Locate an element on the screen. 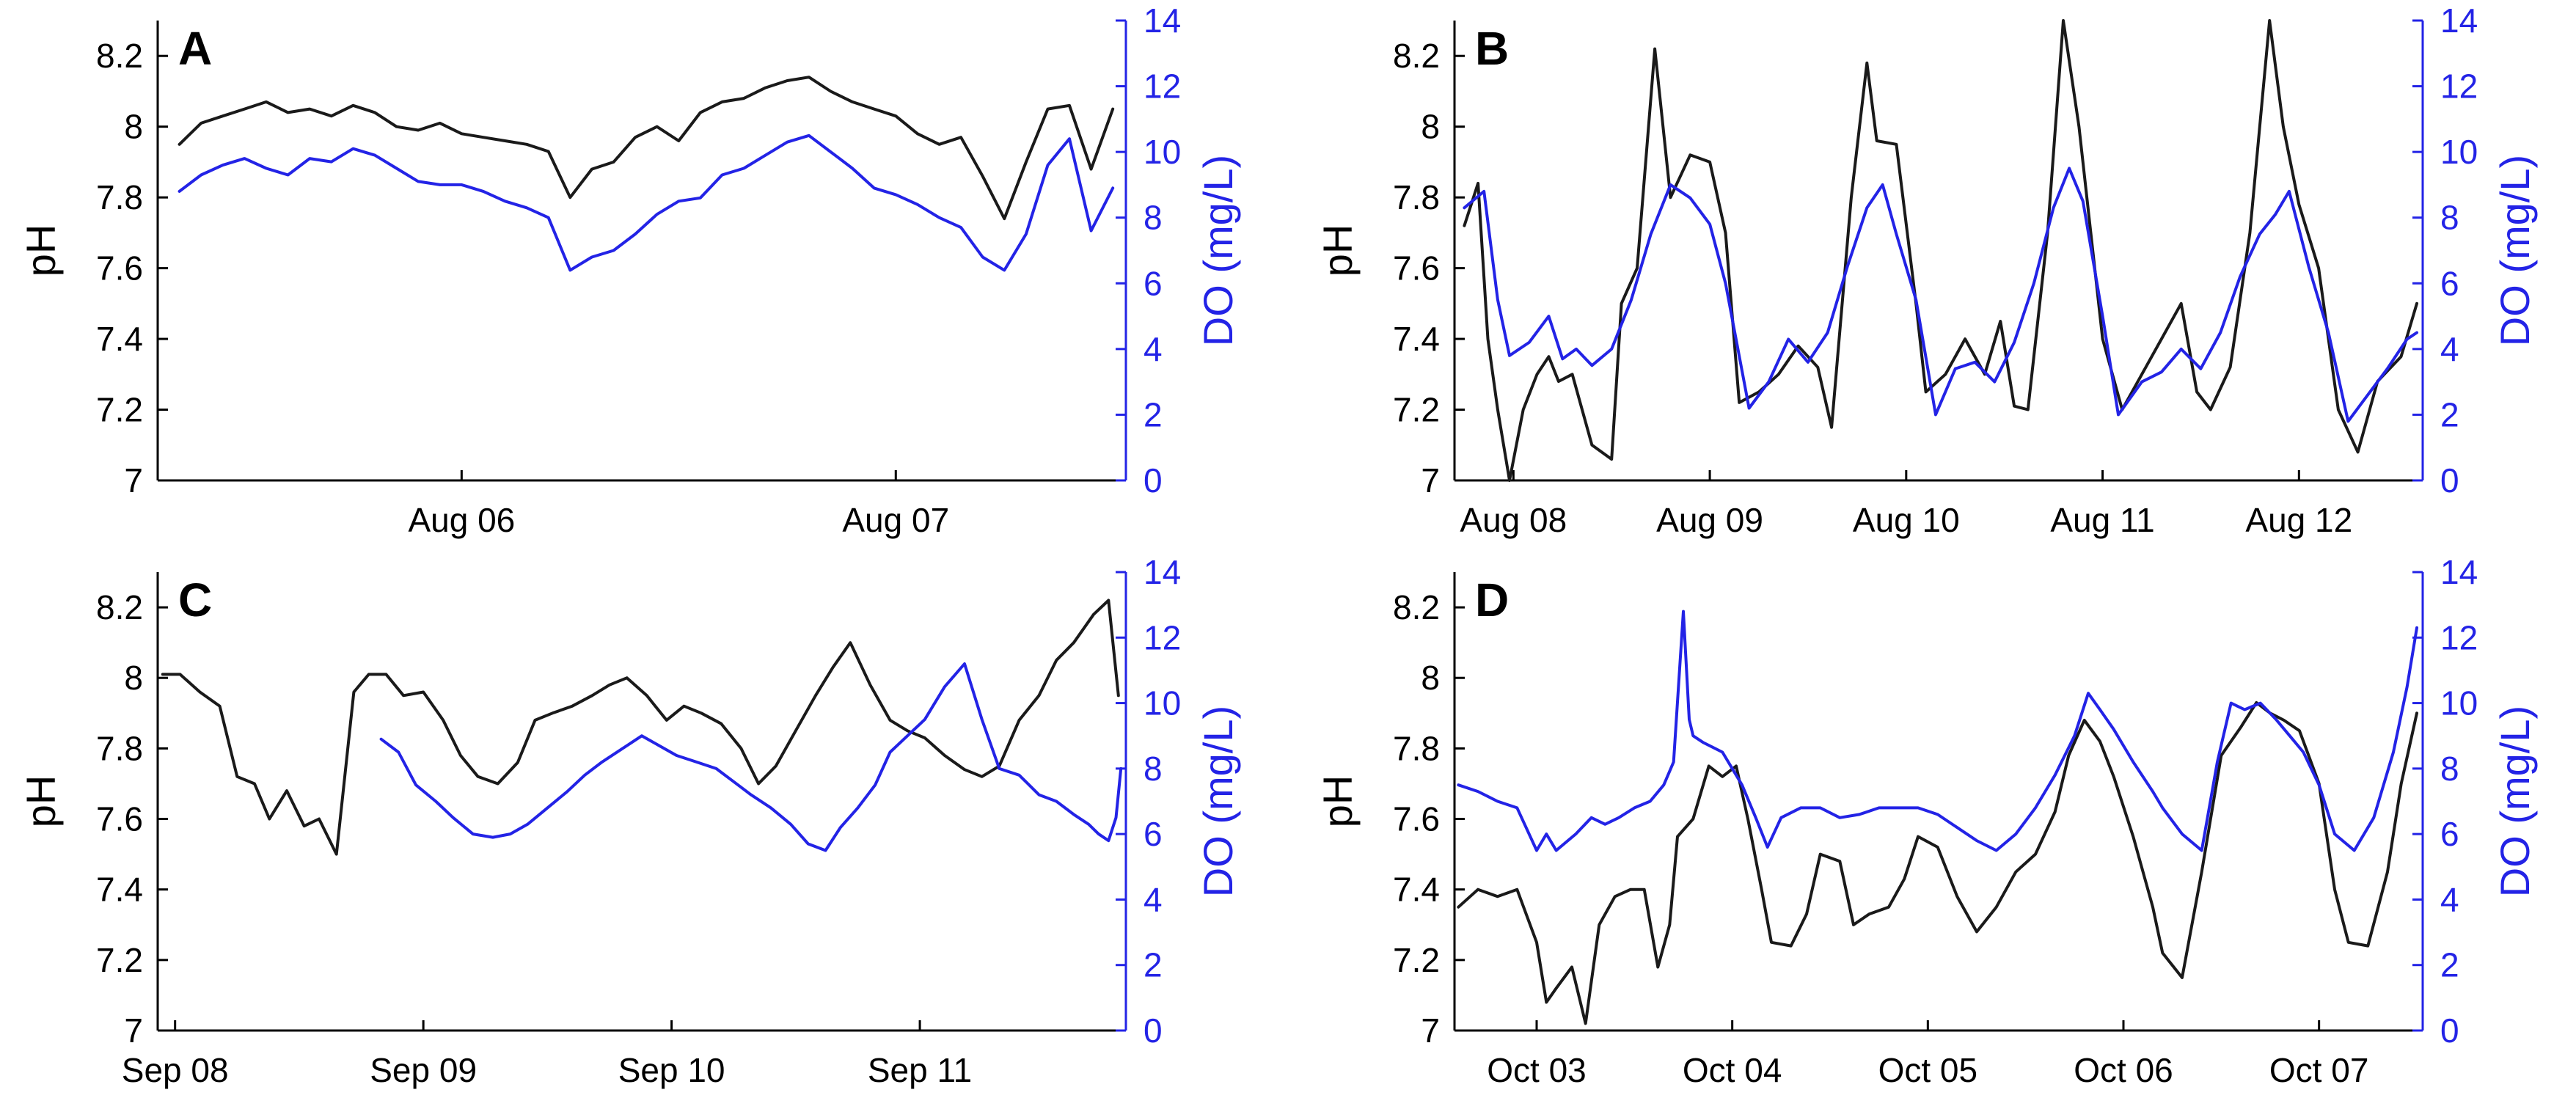  x-tick-label: Oct 07 is located at coordinates (2319, 1070).